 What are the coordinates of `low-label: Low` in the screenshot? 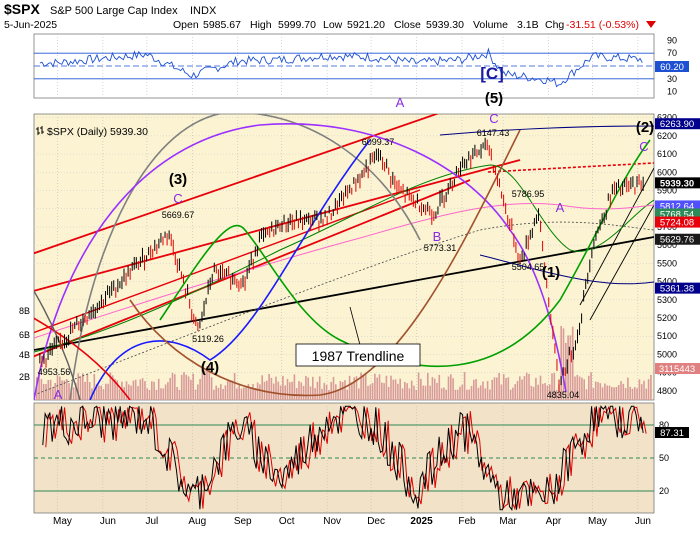 It's located at (333, 25).